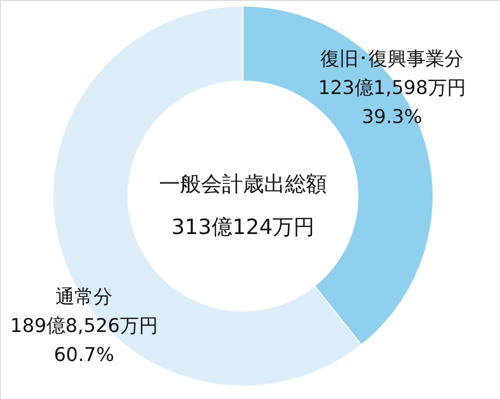 This screenshot has width=500, height=399. I want to click on text: 313億124万円, so click(243, 227).